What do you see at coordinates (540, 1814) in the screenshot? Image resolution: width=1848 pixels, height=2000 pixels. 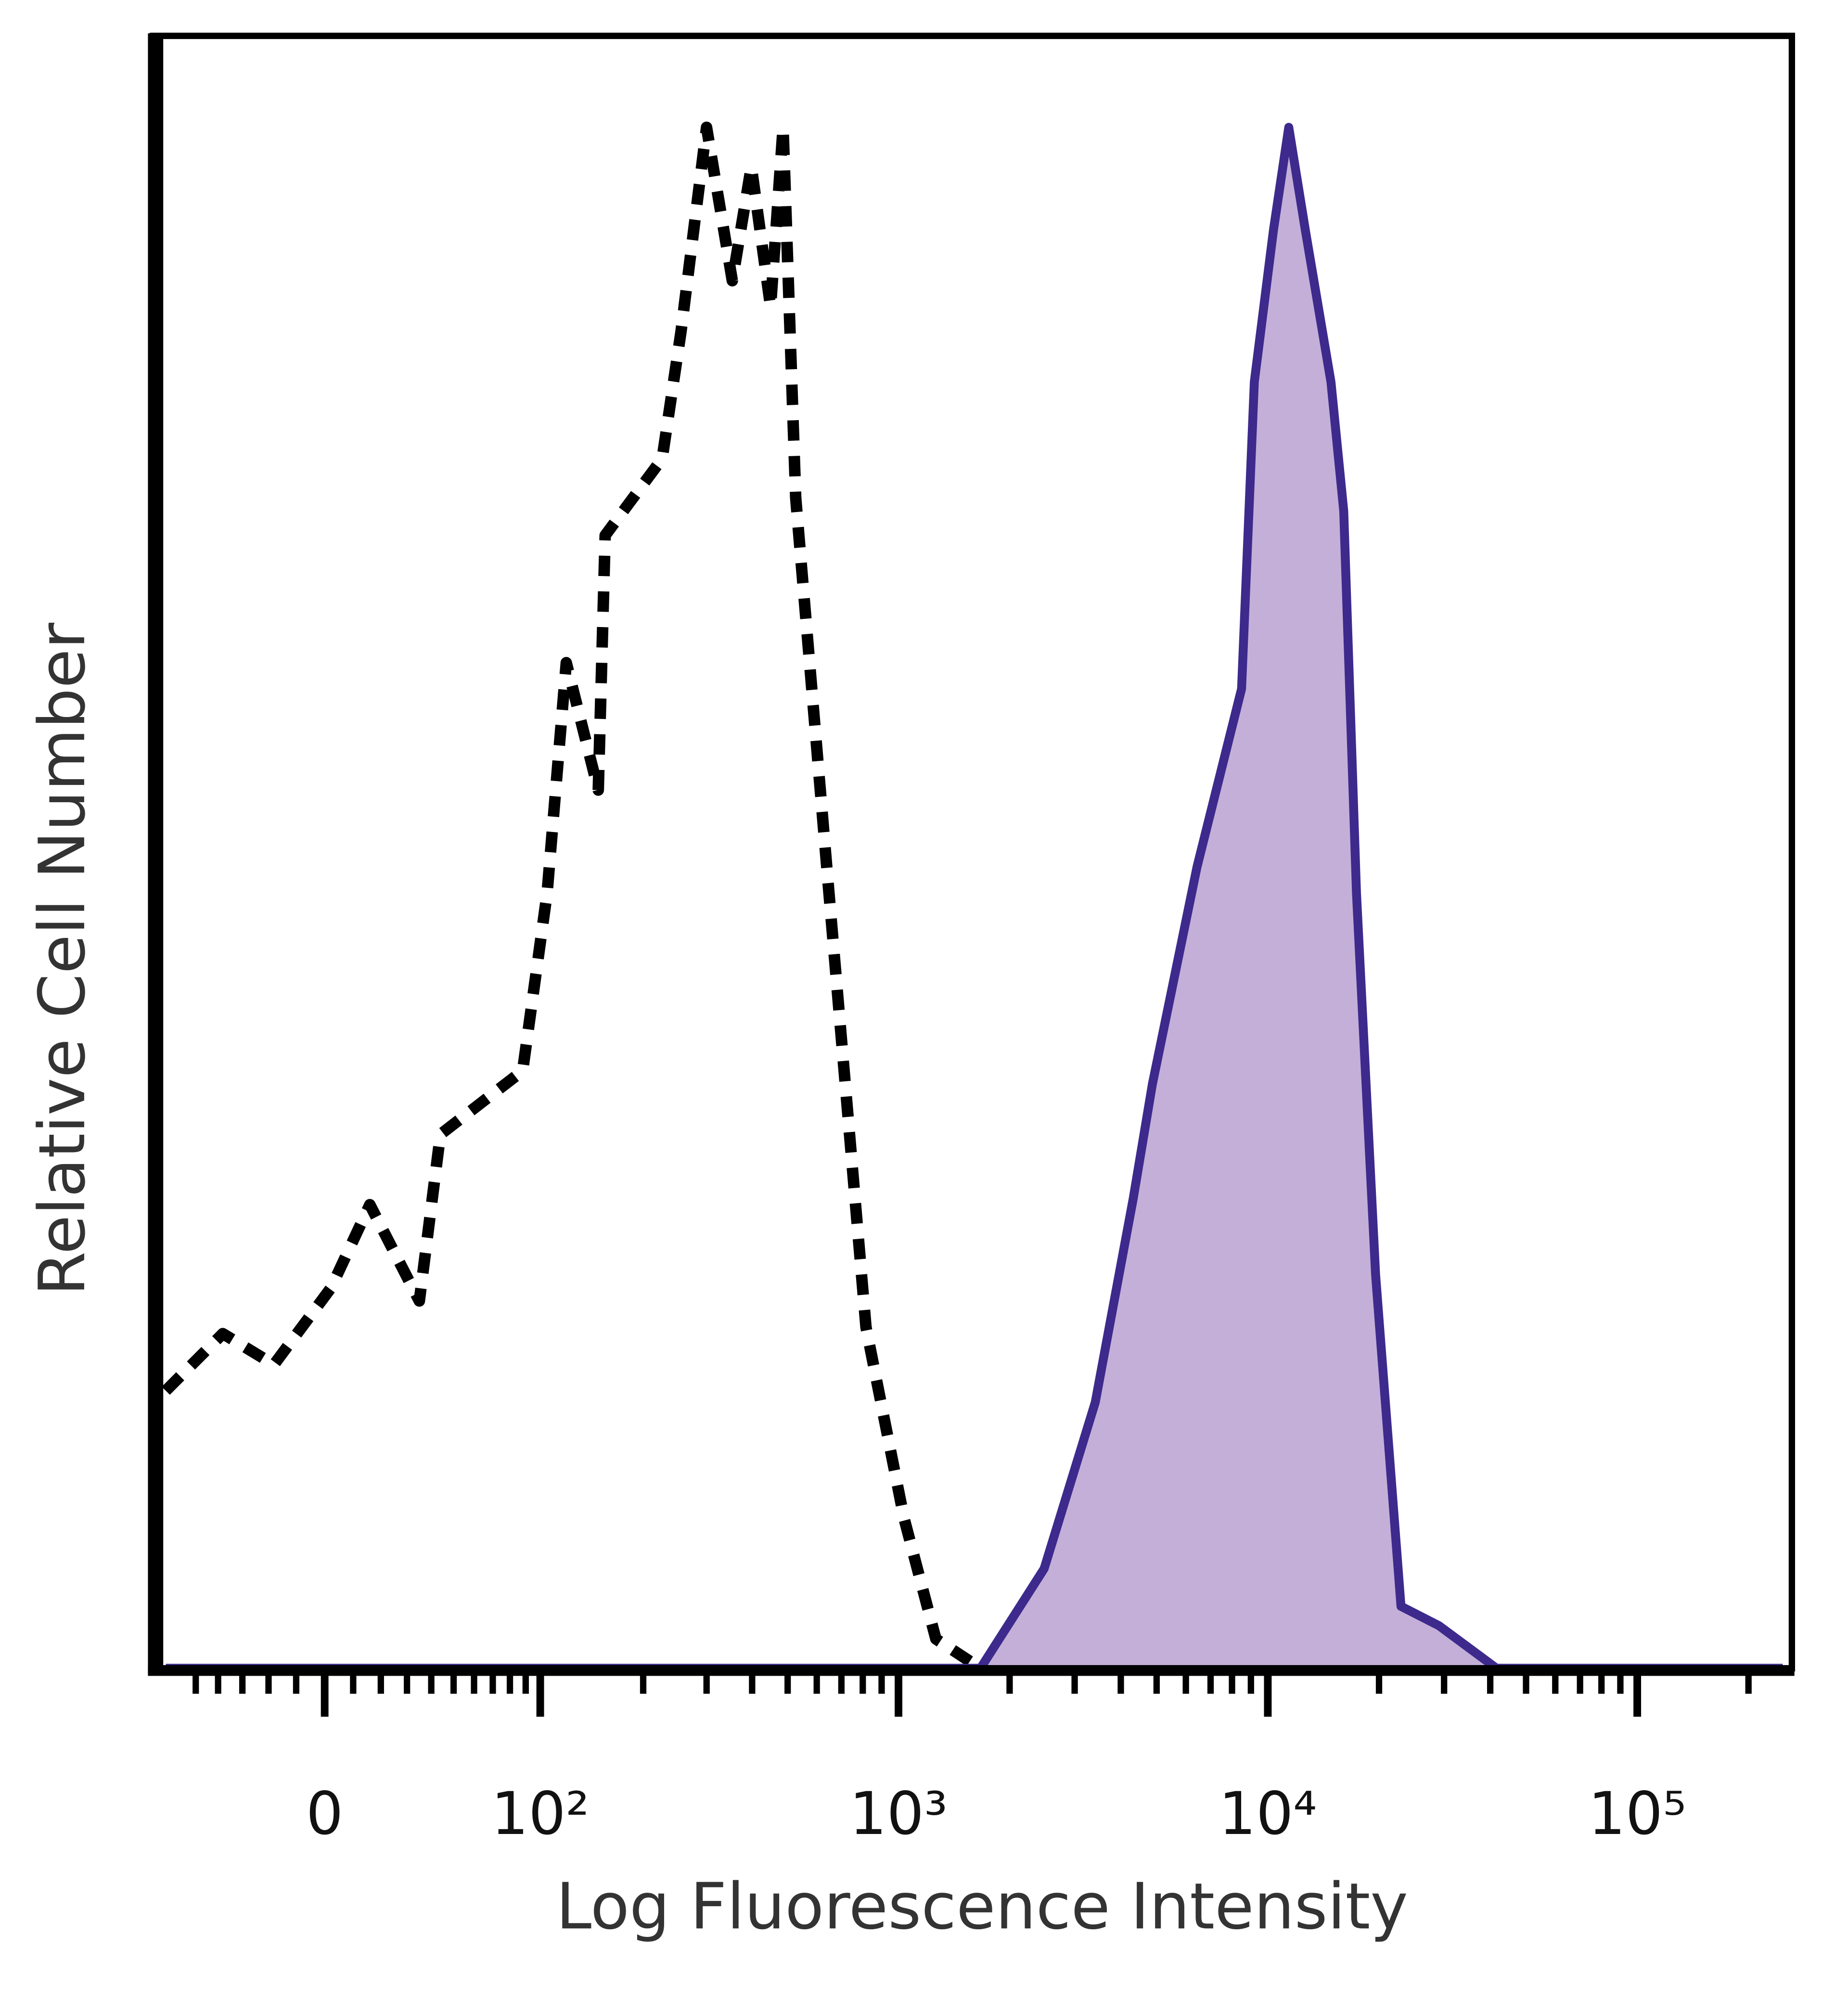 I see `x-tick-label: 10²` at bounding box center [540, 1814].